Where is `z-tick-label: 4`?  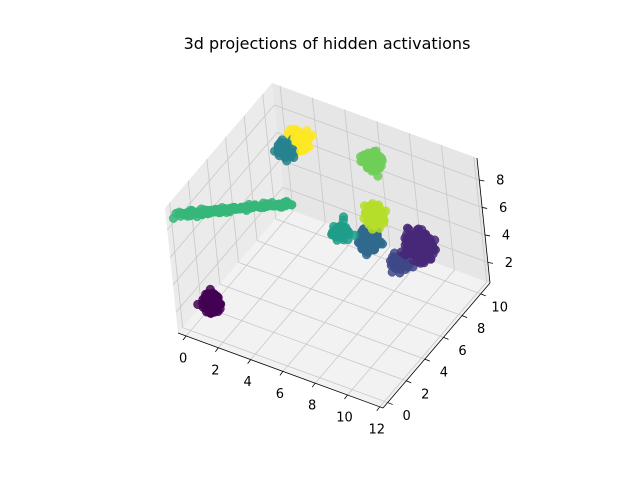 z-tick-label: 4 is located at coordinates (506, 235).